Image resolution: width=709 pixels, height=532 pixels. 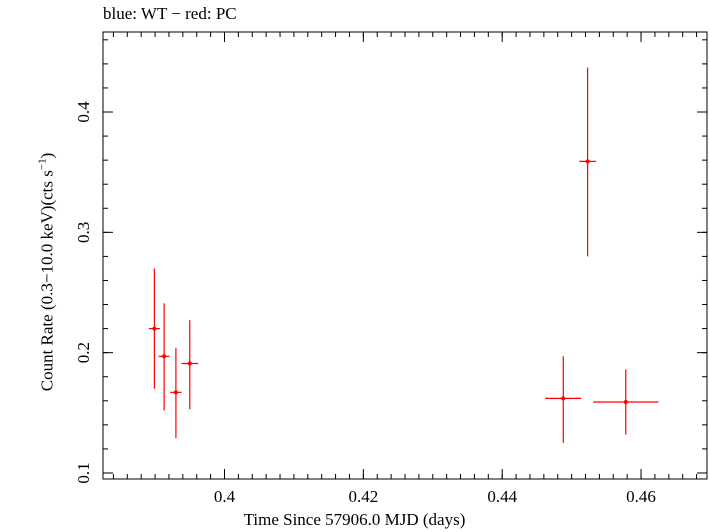 What do you see at coordinates (42, 164) in the screenshot?
I see `y-axis-label-exponent: −1` at bounding box center [42, 164].